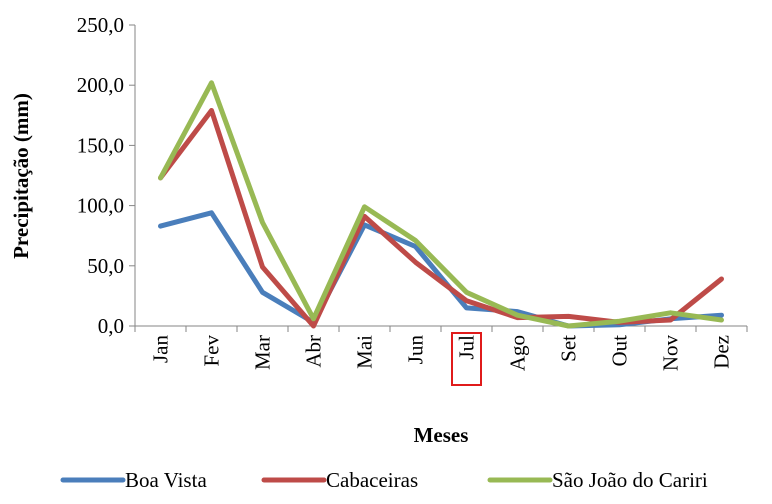 The image size is (772, 504). I want to click on legend-label: São João do Cariri, so click(630, 480).